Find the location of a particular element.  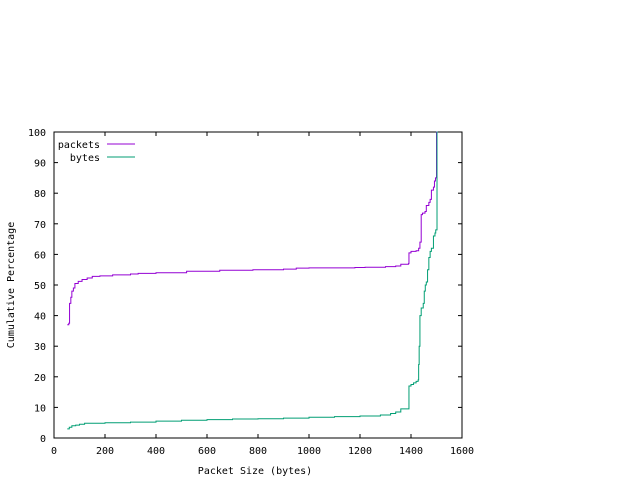

y-tick-label: 90 is located at coordinates (40, 164).